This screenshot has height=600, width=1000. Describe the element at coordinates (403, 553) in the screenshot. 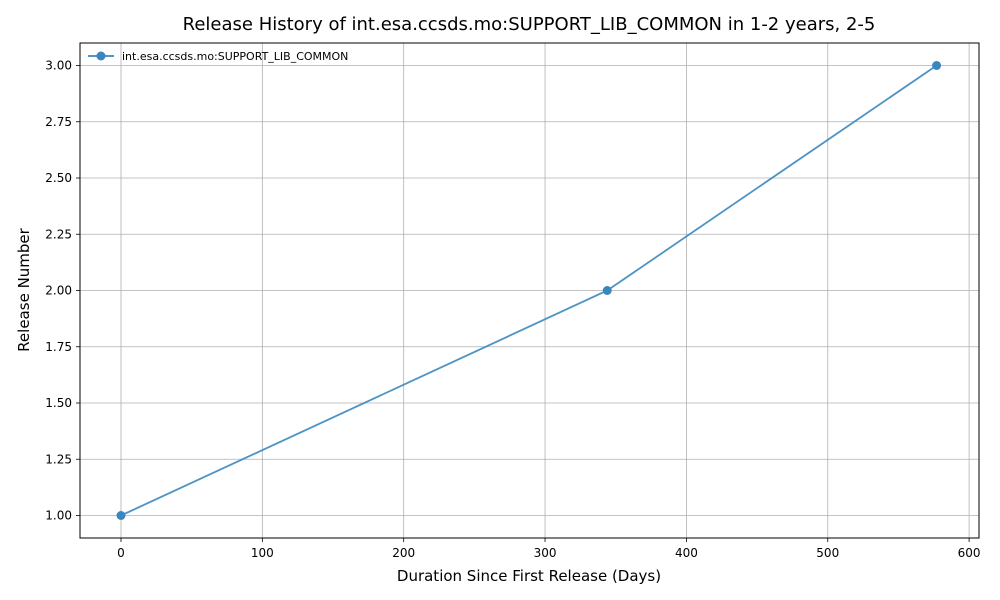

I see `x-tick-label: 200` at that location.